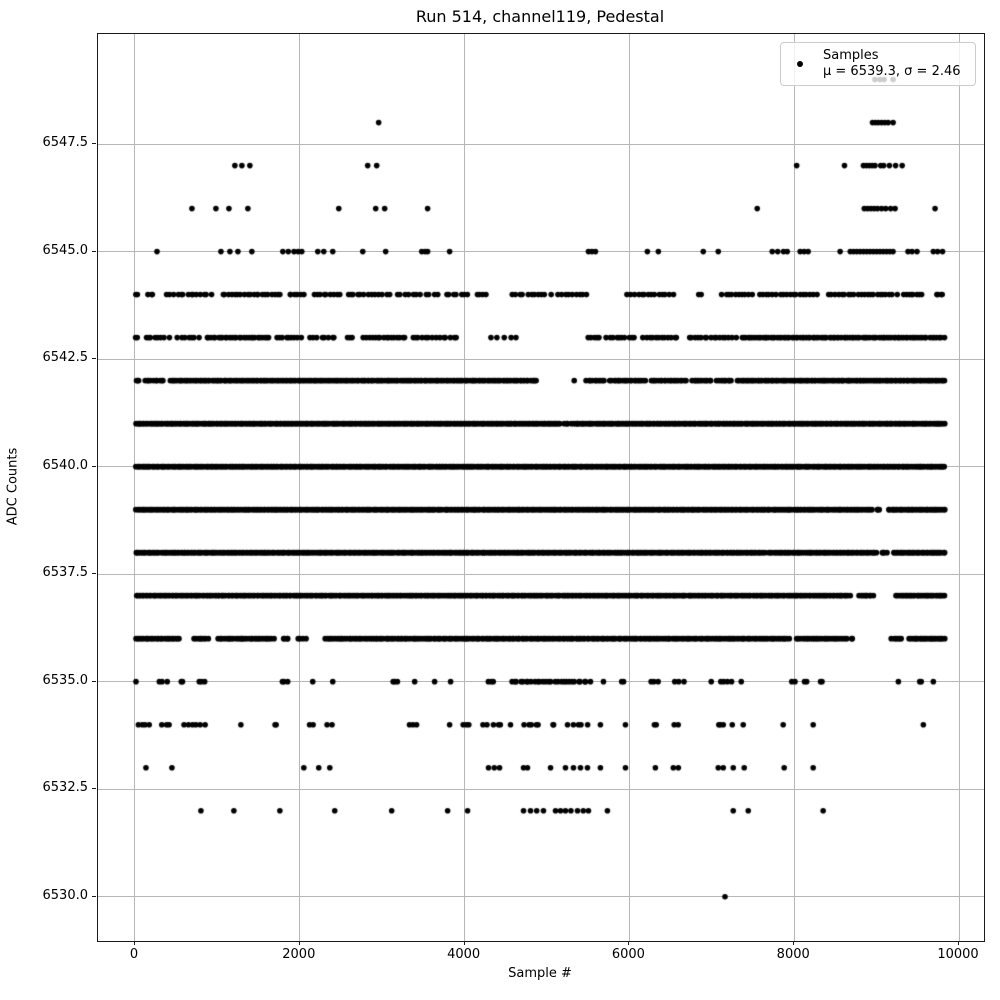  I want to click on y-tick-label: 6530.0, so click(65, 895).